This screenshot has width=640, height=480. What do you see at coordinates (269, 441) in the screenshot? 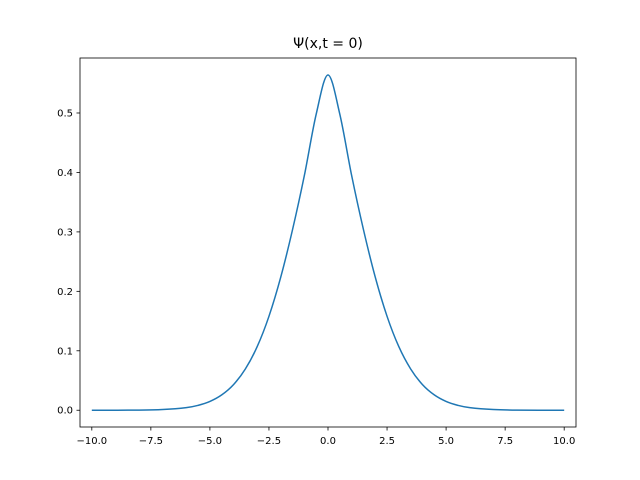
I see `x-tick-label: −2.5` at bounding box center [269, 441].